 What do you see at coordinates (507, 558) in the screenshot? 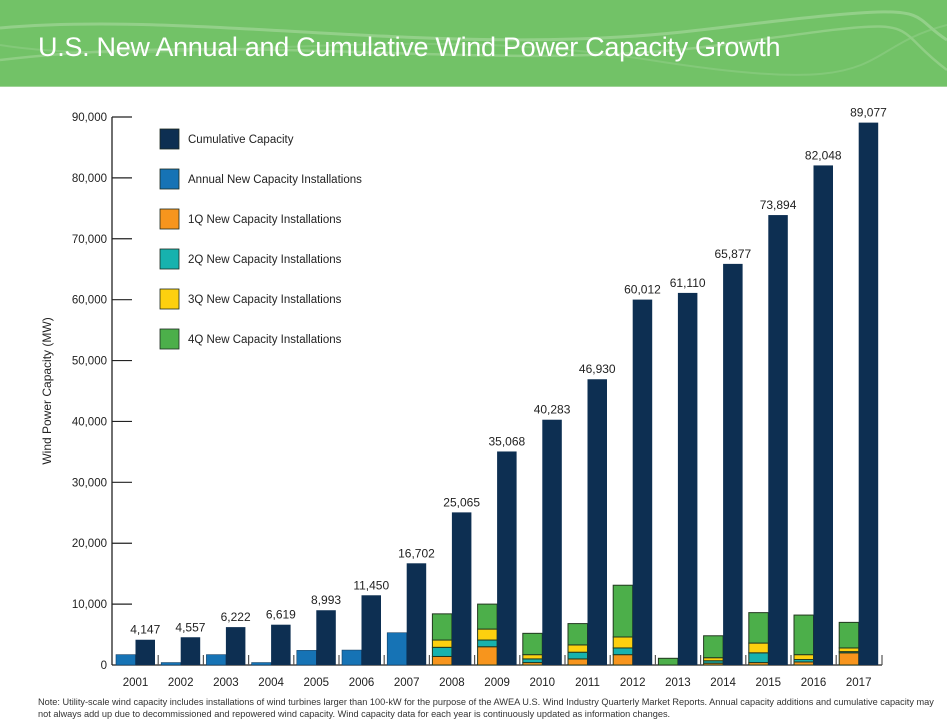
I see `bar-cumulative-2009` at bounding box center [507, 558].